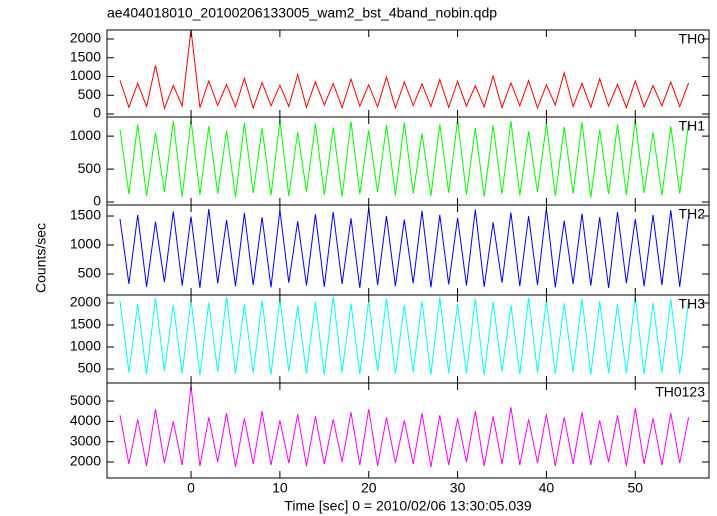 Image resolution: width=717 pixels, height=516 pixels. I want to click on panel-label: TH2, so click(692, 214).